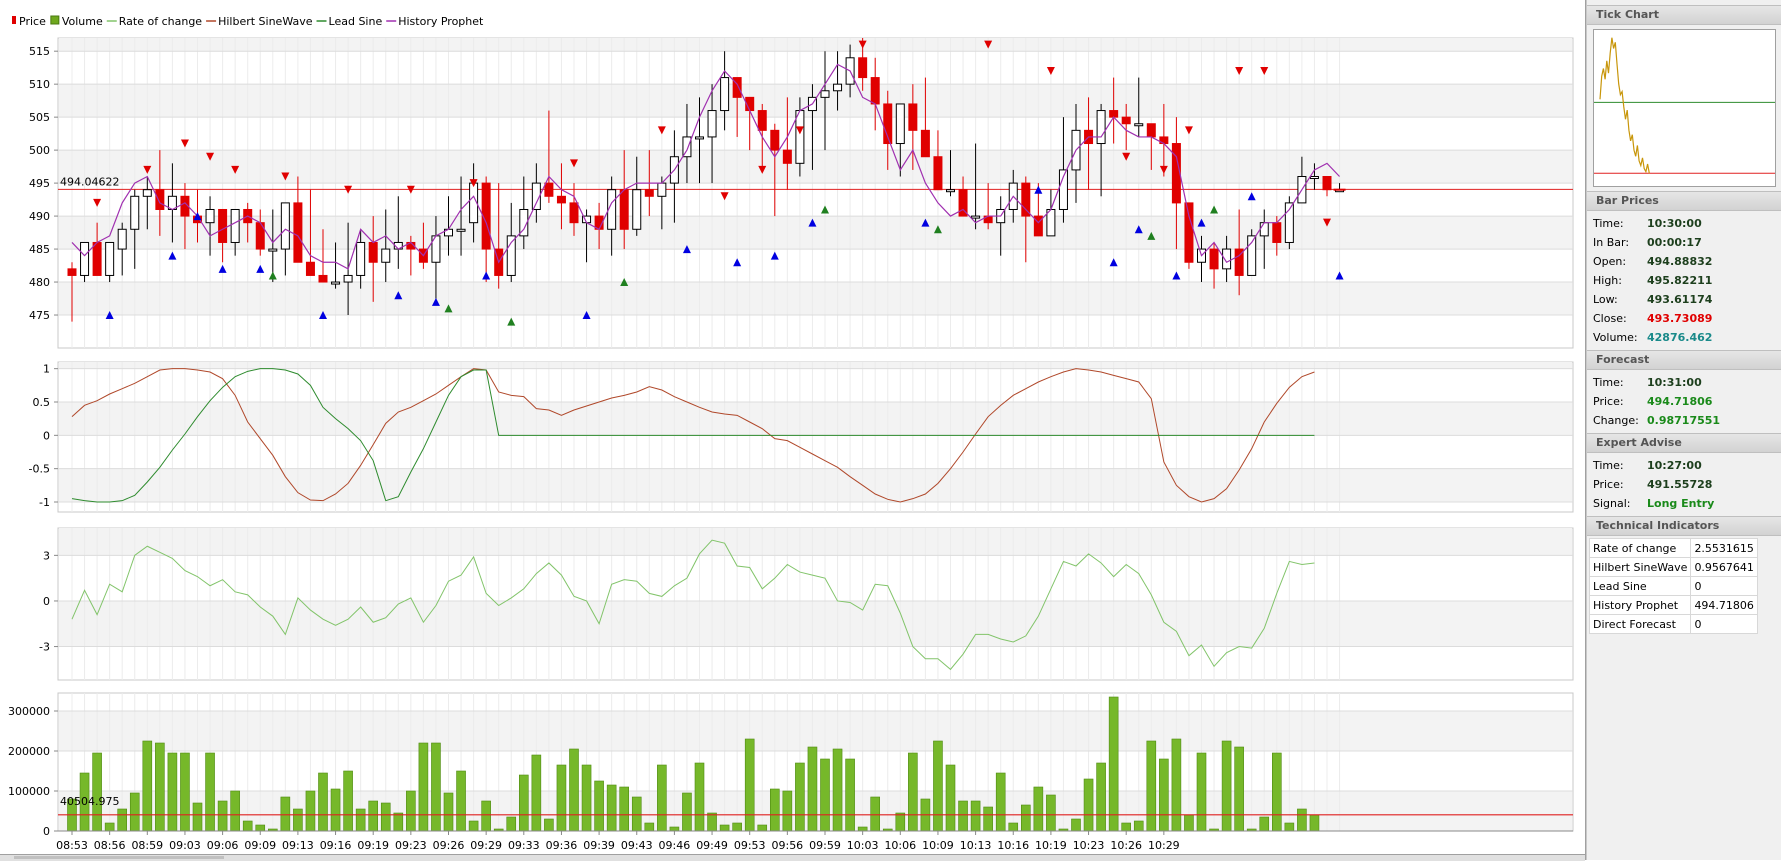 The width and height of the screenshot is (1781, 861). What do you see at coordinates (1684, 280) in the screenshot?
I see `info-row: High: 495.82211` at bounding box center [1684, 280].